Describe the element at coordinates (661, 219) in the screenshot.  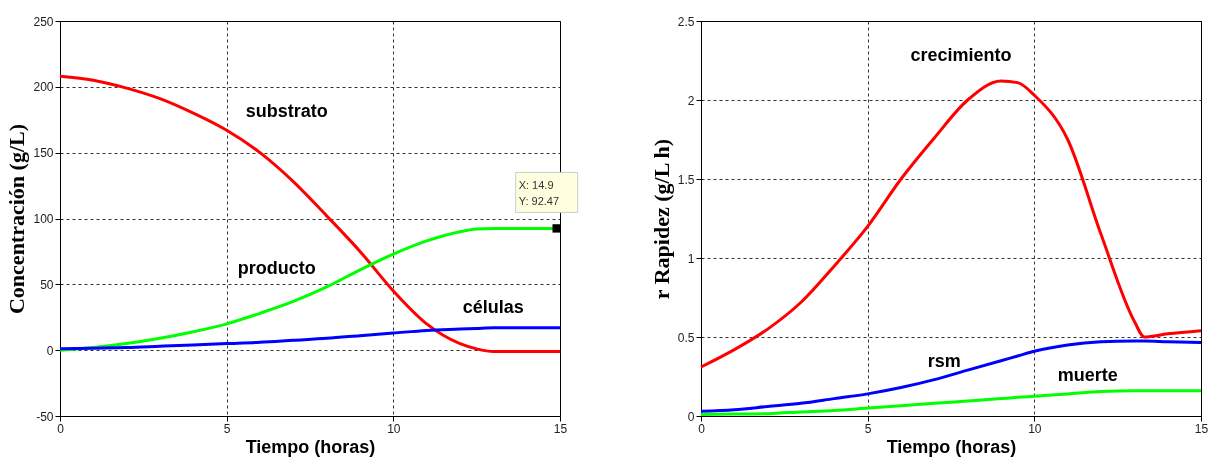
I see `y-axis-title: r Rapidez (g/L h)` at that location.